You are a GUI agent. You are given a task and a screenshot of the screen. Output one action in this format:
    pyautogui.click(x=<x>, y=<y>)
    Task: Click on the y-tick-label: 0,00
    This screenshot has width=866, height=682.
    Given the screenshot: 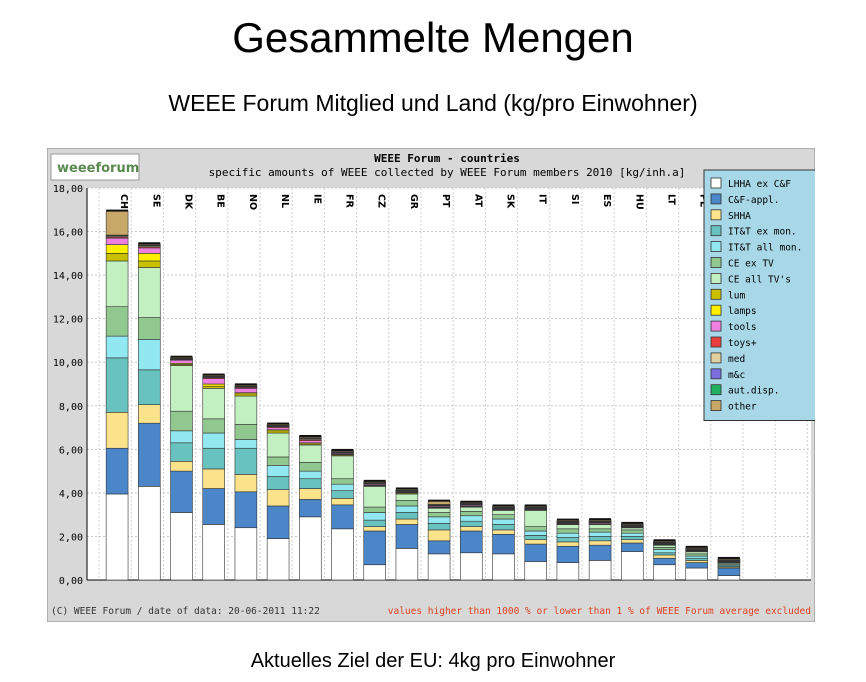 What is the action you would take?
    pyautogui.click(x=71, y=581)
    